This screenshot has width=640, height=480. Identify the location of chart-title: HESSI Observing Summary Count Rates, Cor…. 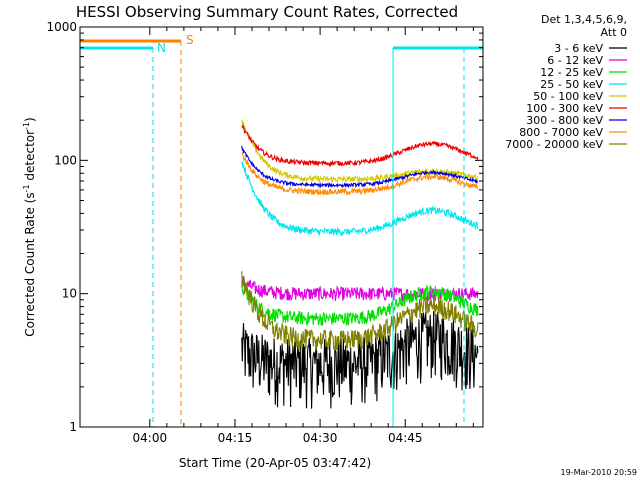
(267, 12).